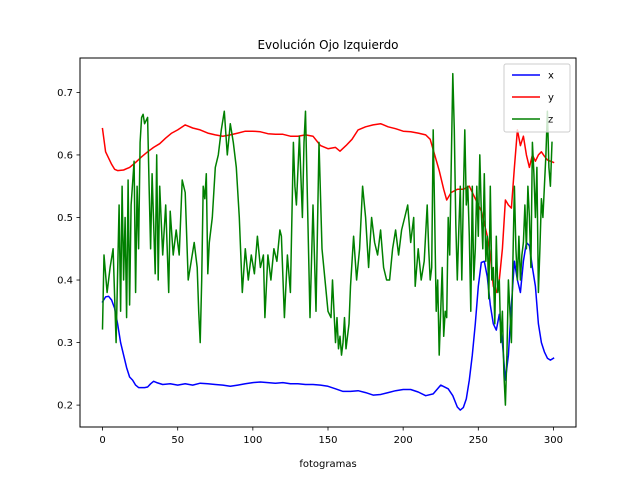  What do you see at coordinates (65, 343) in the screenshot?
I see `y-tick-label: 0.3` at bounding box center [65, 343].